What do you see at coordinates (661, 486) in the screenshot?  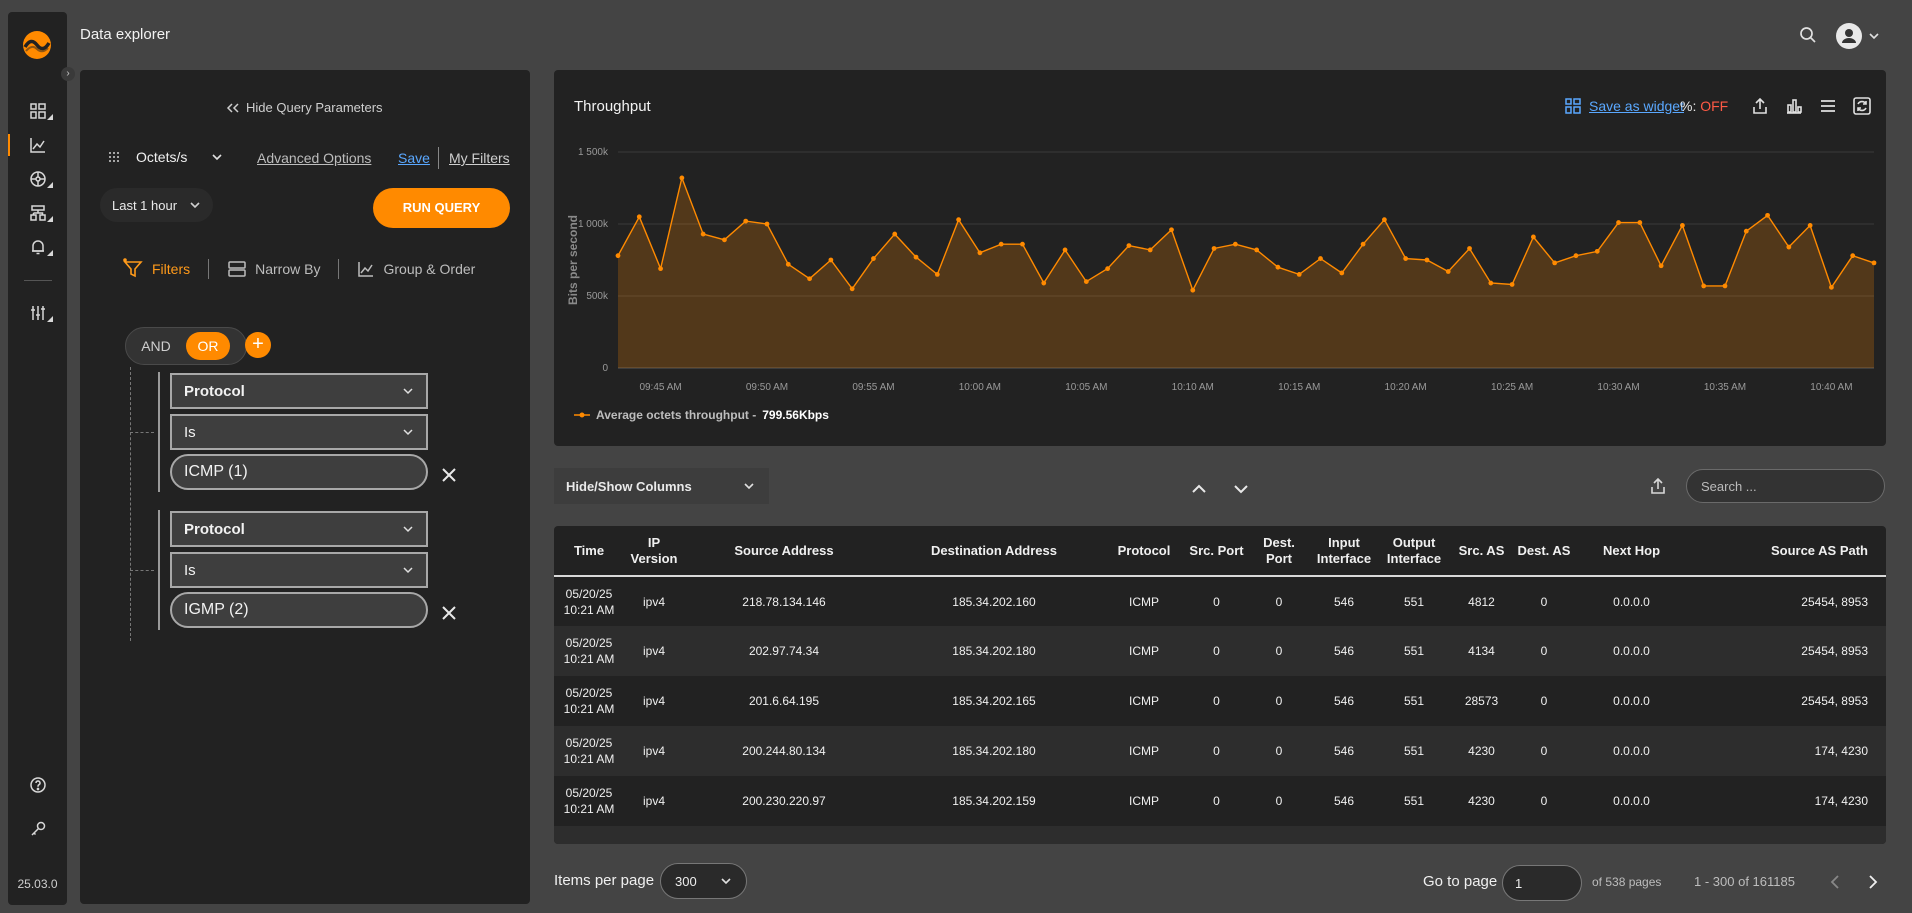 I see `hide-show-columns-select: Hide/Show Columns` at bounding box center [661, 486].